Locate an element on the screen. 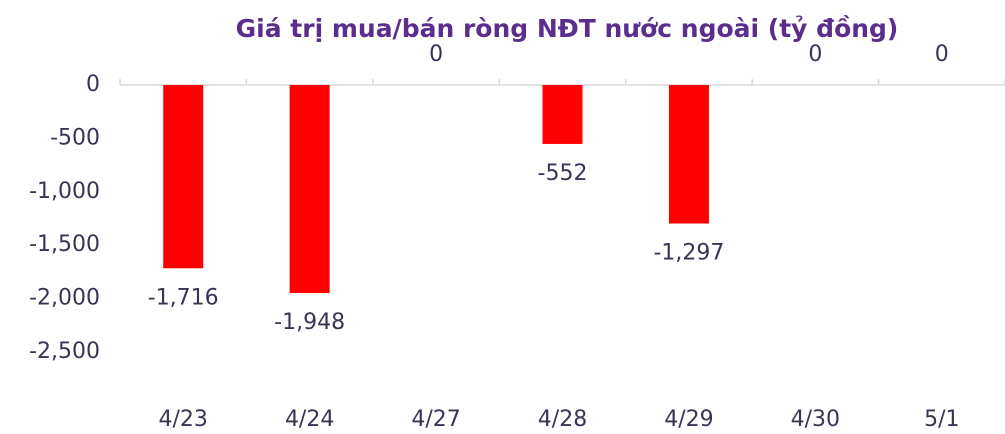 This screenshot has height=434, width=1005. data-label: -552 is located at coordinates (563, 173).